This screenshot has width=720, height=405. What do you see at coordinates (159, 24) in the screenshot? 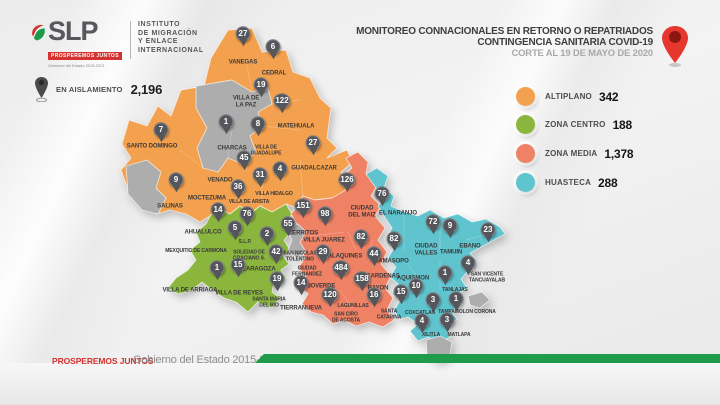
I see `institute-line: Instituto` at bounding box center [159, 24].